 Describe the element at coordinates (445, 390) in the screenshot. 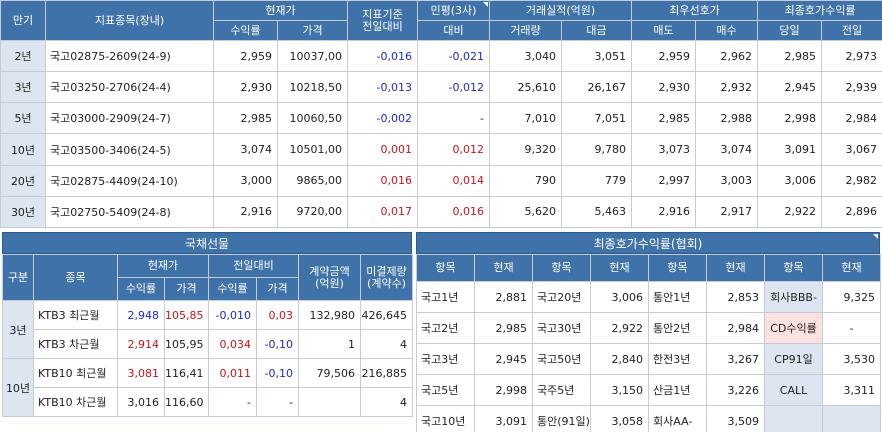

I see `rate-item-cell: 국고5년` at that location.